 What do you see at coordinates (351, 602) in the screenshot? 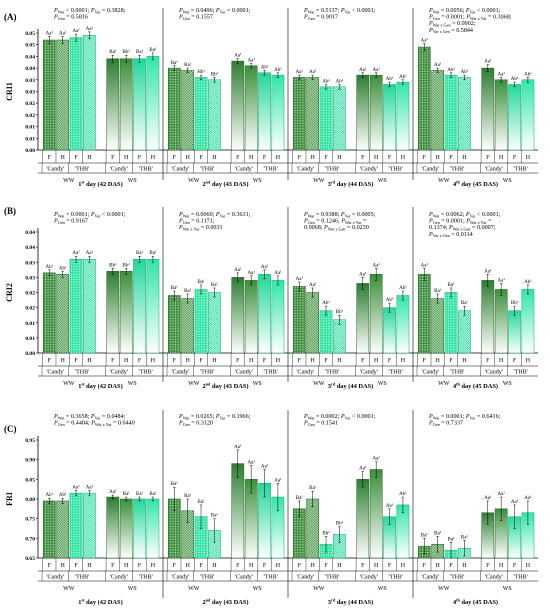
I see `day-label: 3rd day (44 DAS)` at bounding box center [351, 602].